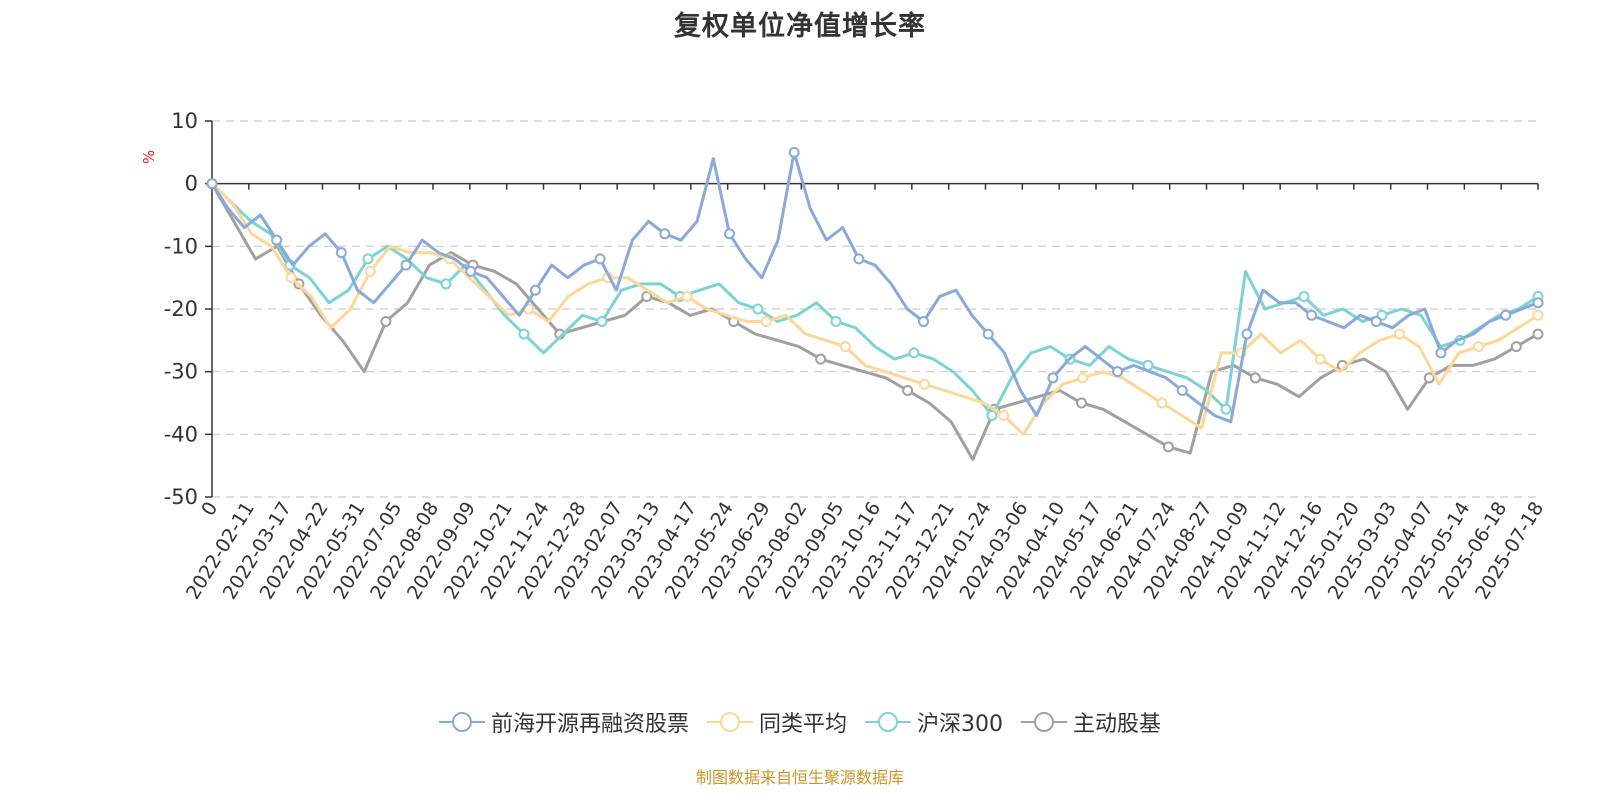 Image resolution: width=1600 pixels, height=800 pixels. I want to click on legend-item-qianhai: 前海开源再融资股票, so click(563, 722).